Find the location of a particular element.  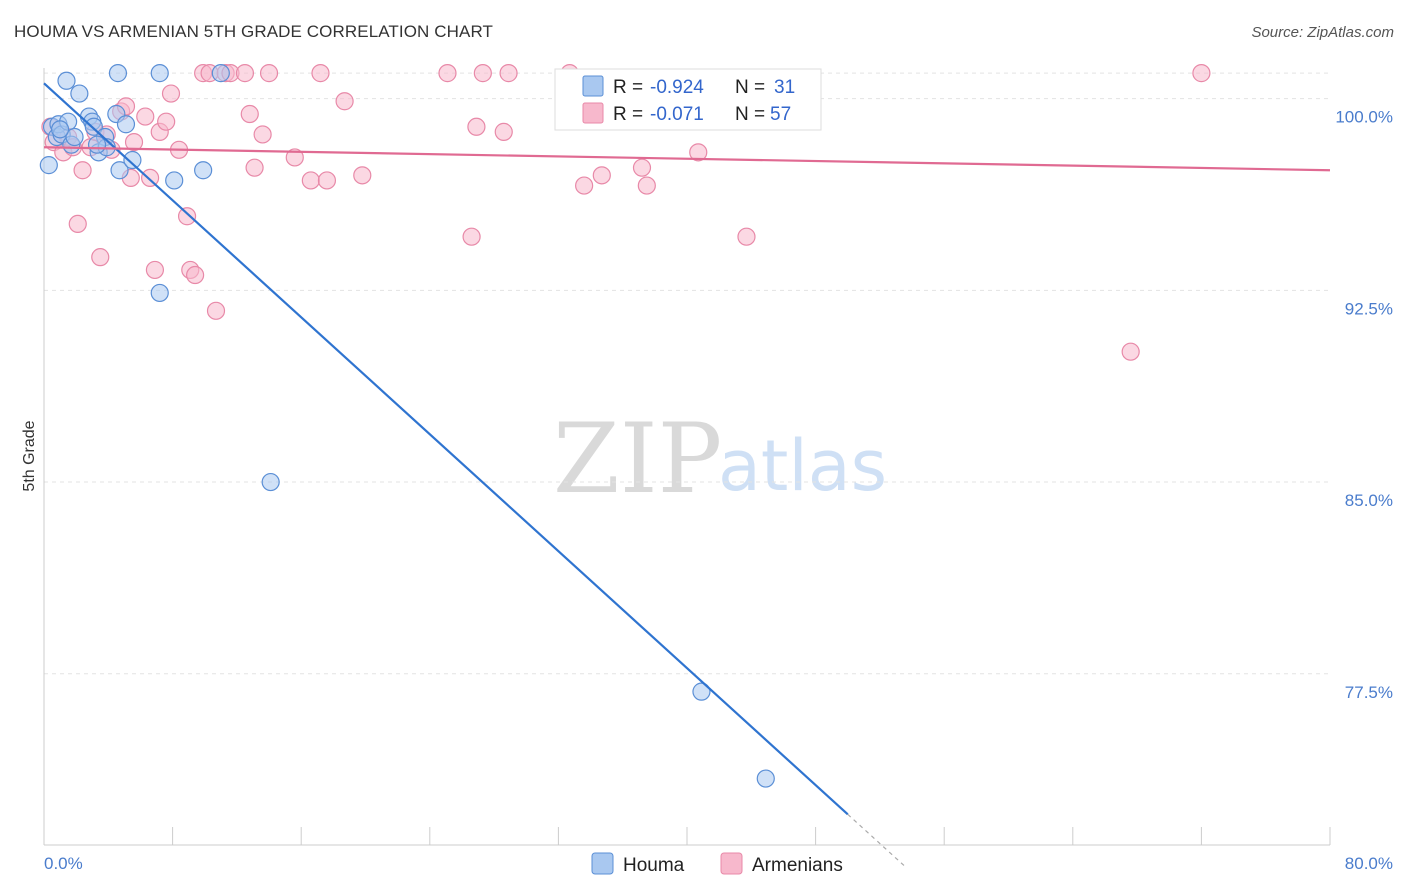

y-tick-label-2: 85.0% is located at coordinates (1369, 500).